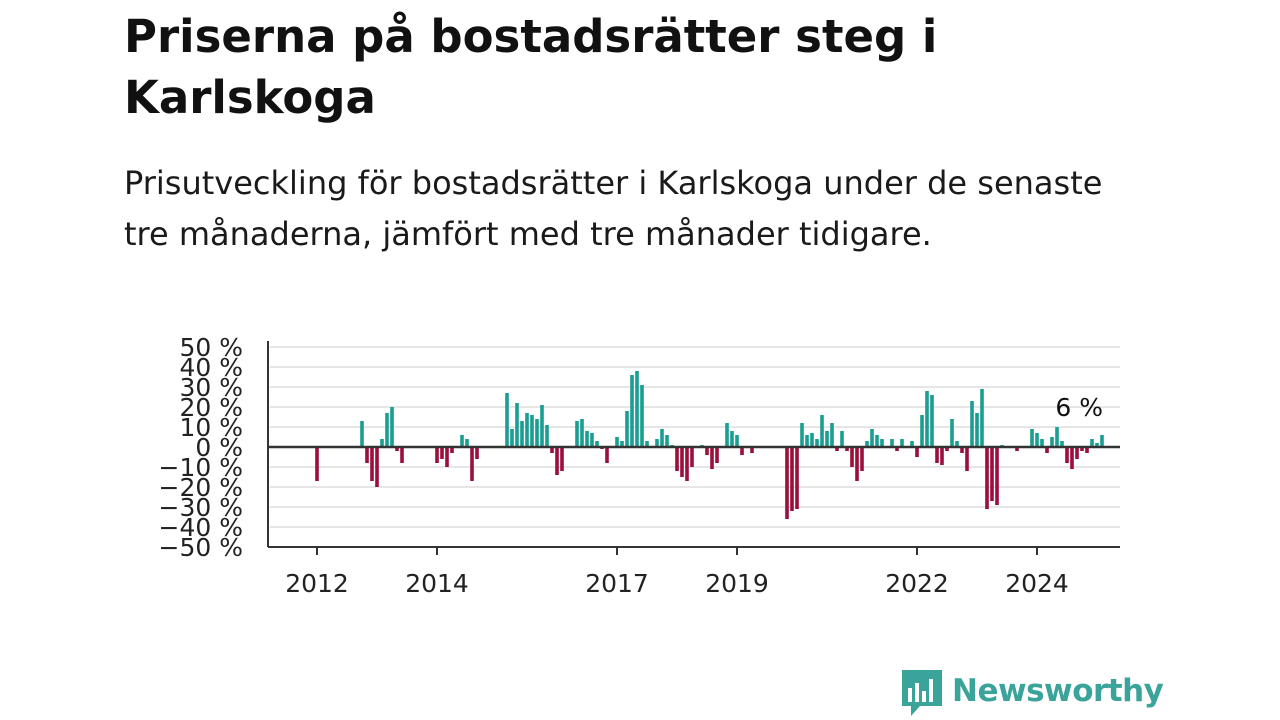 The width and height of the screenshot is (1280, 720). What do you see at coordinates (922, 693) in the screenshot?
I see `newsworthy-logo-icon` at bounding box center [922, 693].